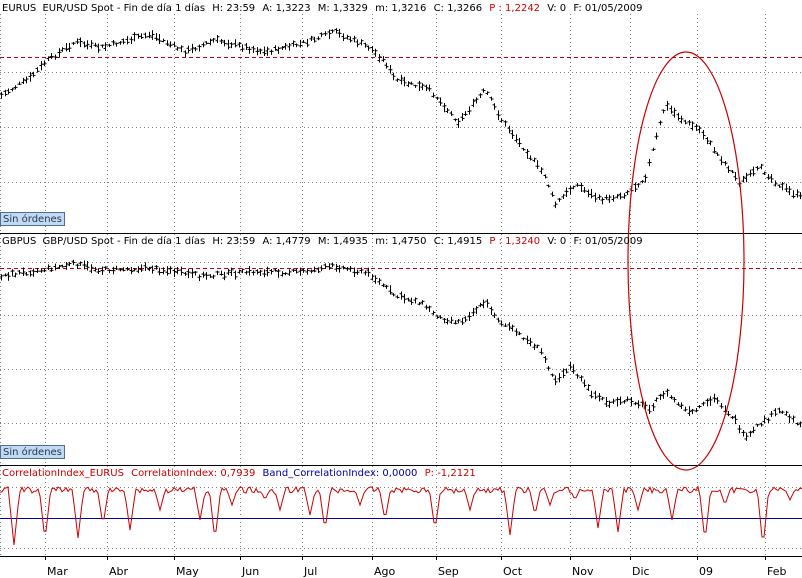 Image resolution: width=802 pixels, height=578 pixels. I want to click on gbpusd-m-low: m: 1,4750, so click(400, 241).